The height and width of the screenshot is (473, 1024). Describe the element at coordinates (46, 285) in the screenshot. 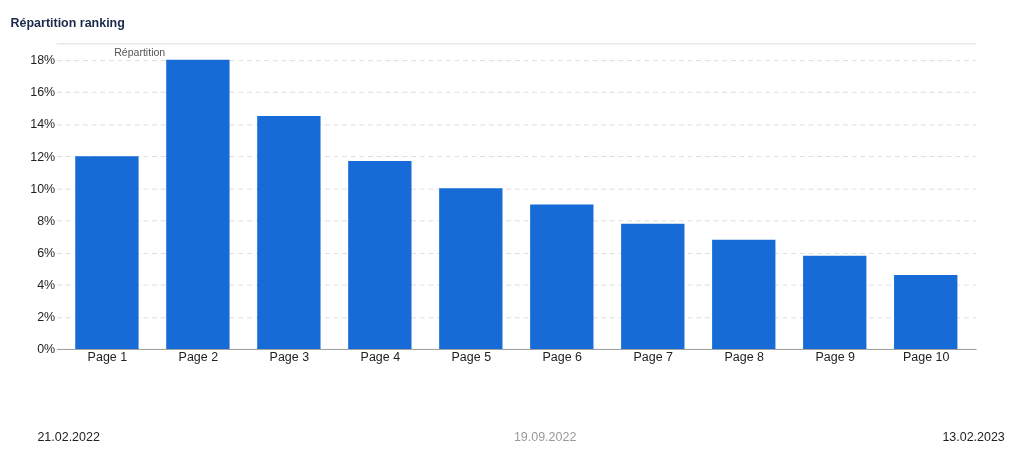

I see `y-tick-label: 4%` at that location.